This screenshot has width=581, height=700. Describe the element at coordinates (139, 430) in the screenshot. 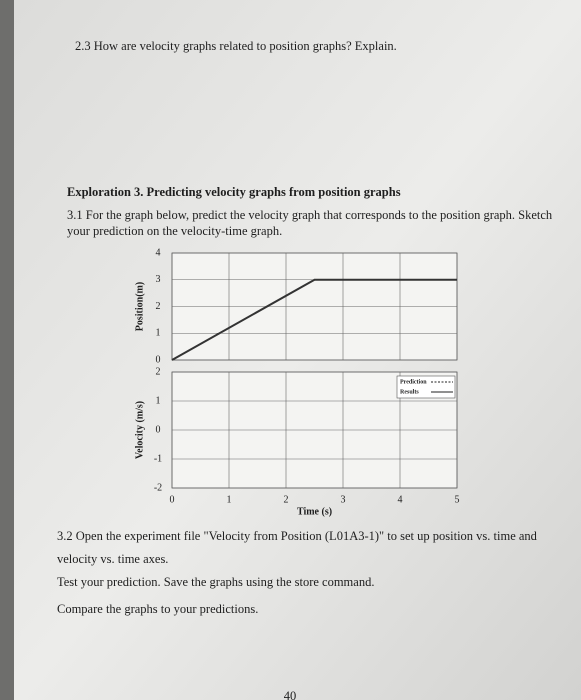

I see `y-axis-label: Velocity (m/s)` at that location.